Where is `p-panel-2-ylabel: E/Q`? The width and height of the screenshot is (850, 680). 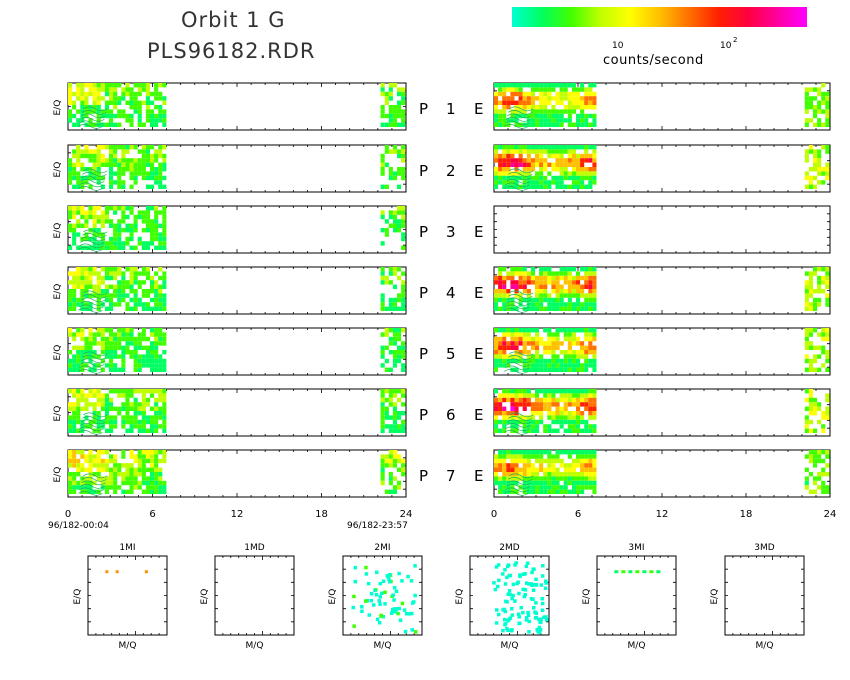 p-panel-2-ylabel: E/Q is located at coordinates (58, 170).